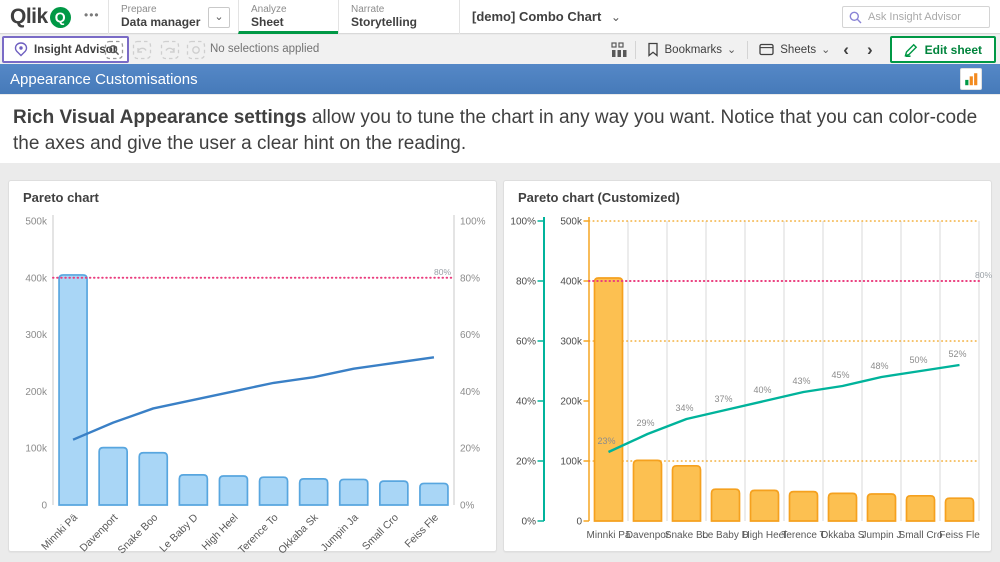 Image resolution: width=1000 pixels, height=562 pixels. What do you see at coordinates (645, 423) in the screenshot?
I see `svg-text: 29%` at bounding box center [645, 423].